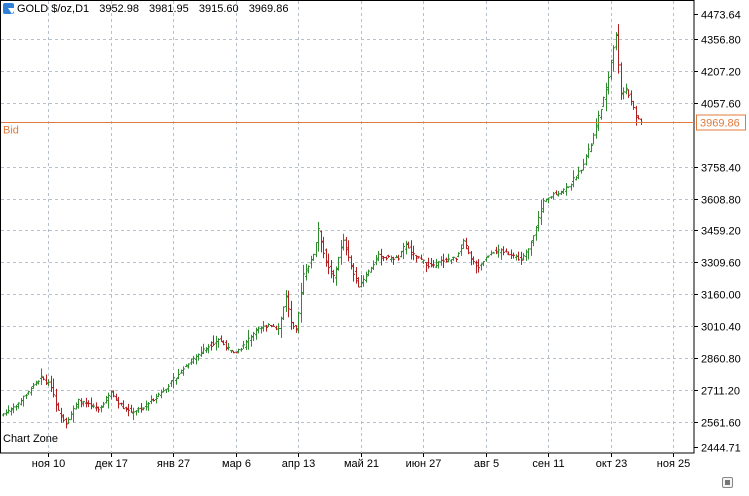  Describe the element at coordinates (721, 449) in the screenshot. I see `price-tick-label: 2444.71` at that location.